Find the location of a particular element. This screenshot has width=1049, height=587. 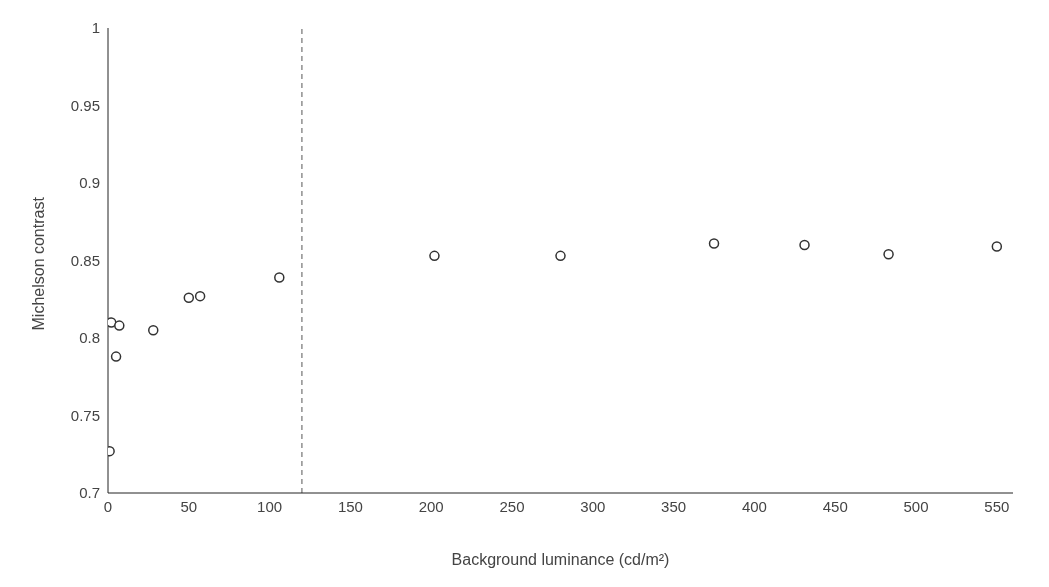

x-tick-label: 50 is located at coordinates (189, 506).